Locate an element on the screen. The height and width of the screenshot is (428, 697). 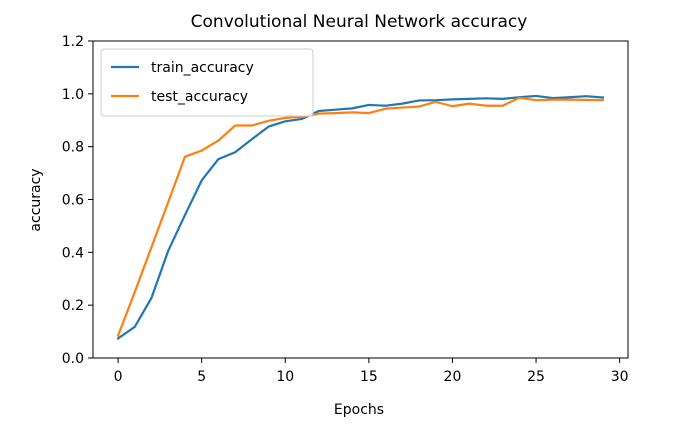
y-tick-label: 0.4 is located at coordinates (73, 253).